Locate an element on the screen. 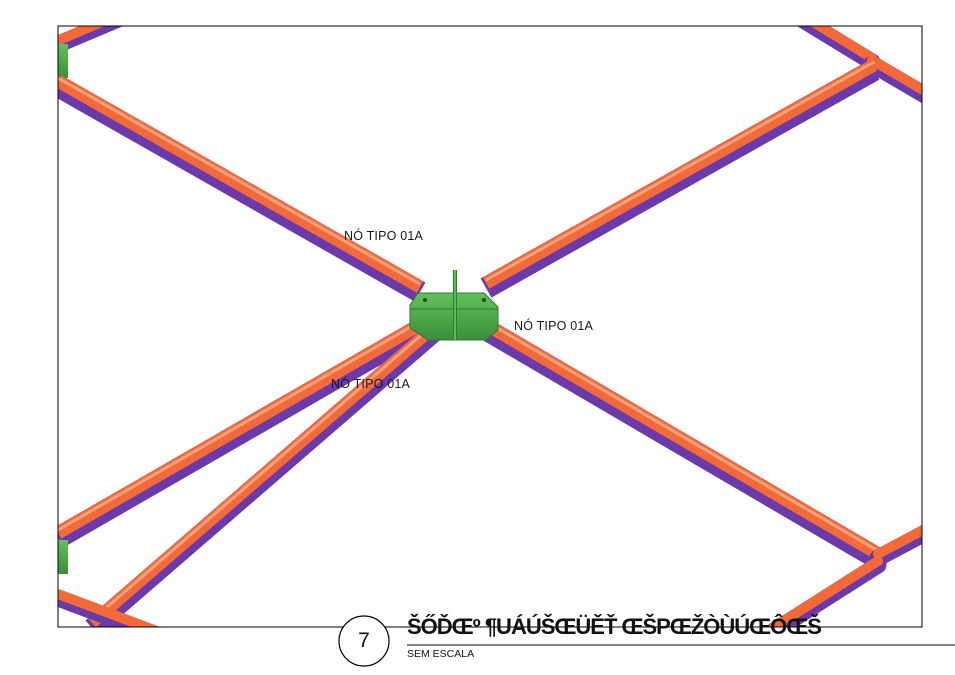 The width and height of the screenshot is (955, 675). tube-bottom-right-edge is located at coordinates (825, 591).